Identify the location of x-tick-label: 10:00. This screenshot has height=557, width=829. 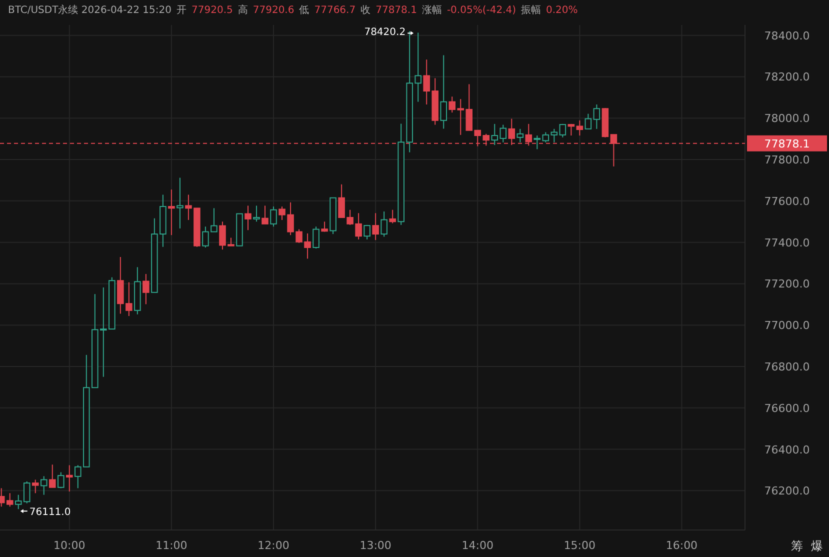
(70, 545).